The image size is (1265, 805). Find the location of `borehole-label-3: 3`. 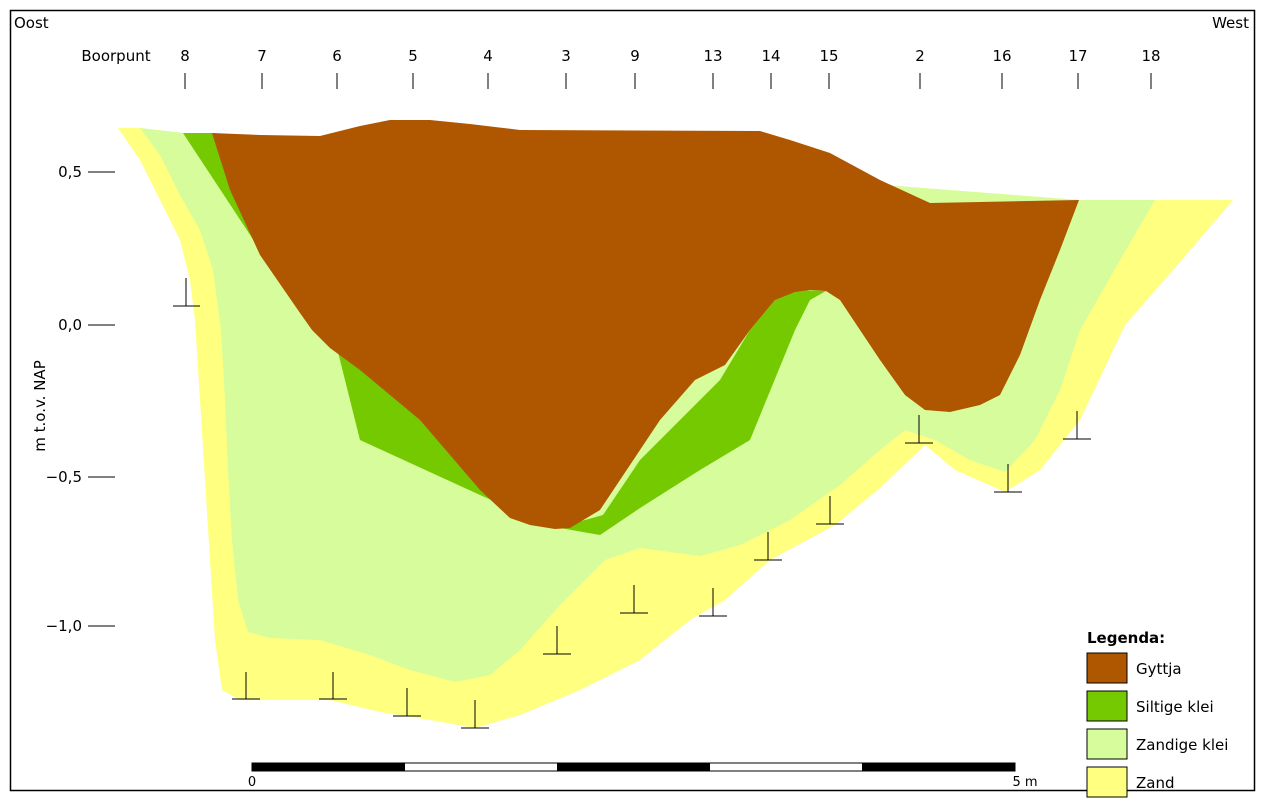

borehole-label-3: 3 is located at coordinates (566, 56).